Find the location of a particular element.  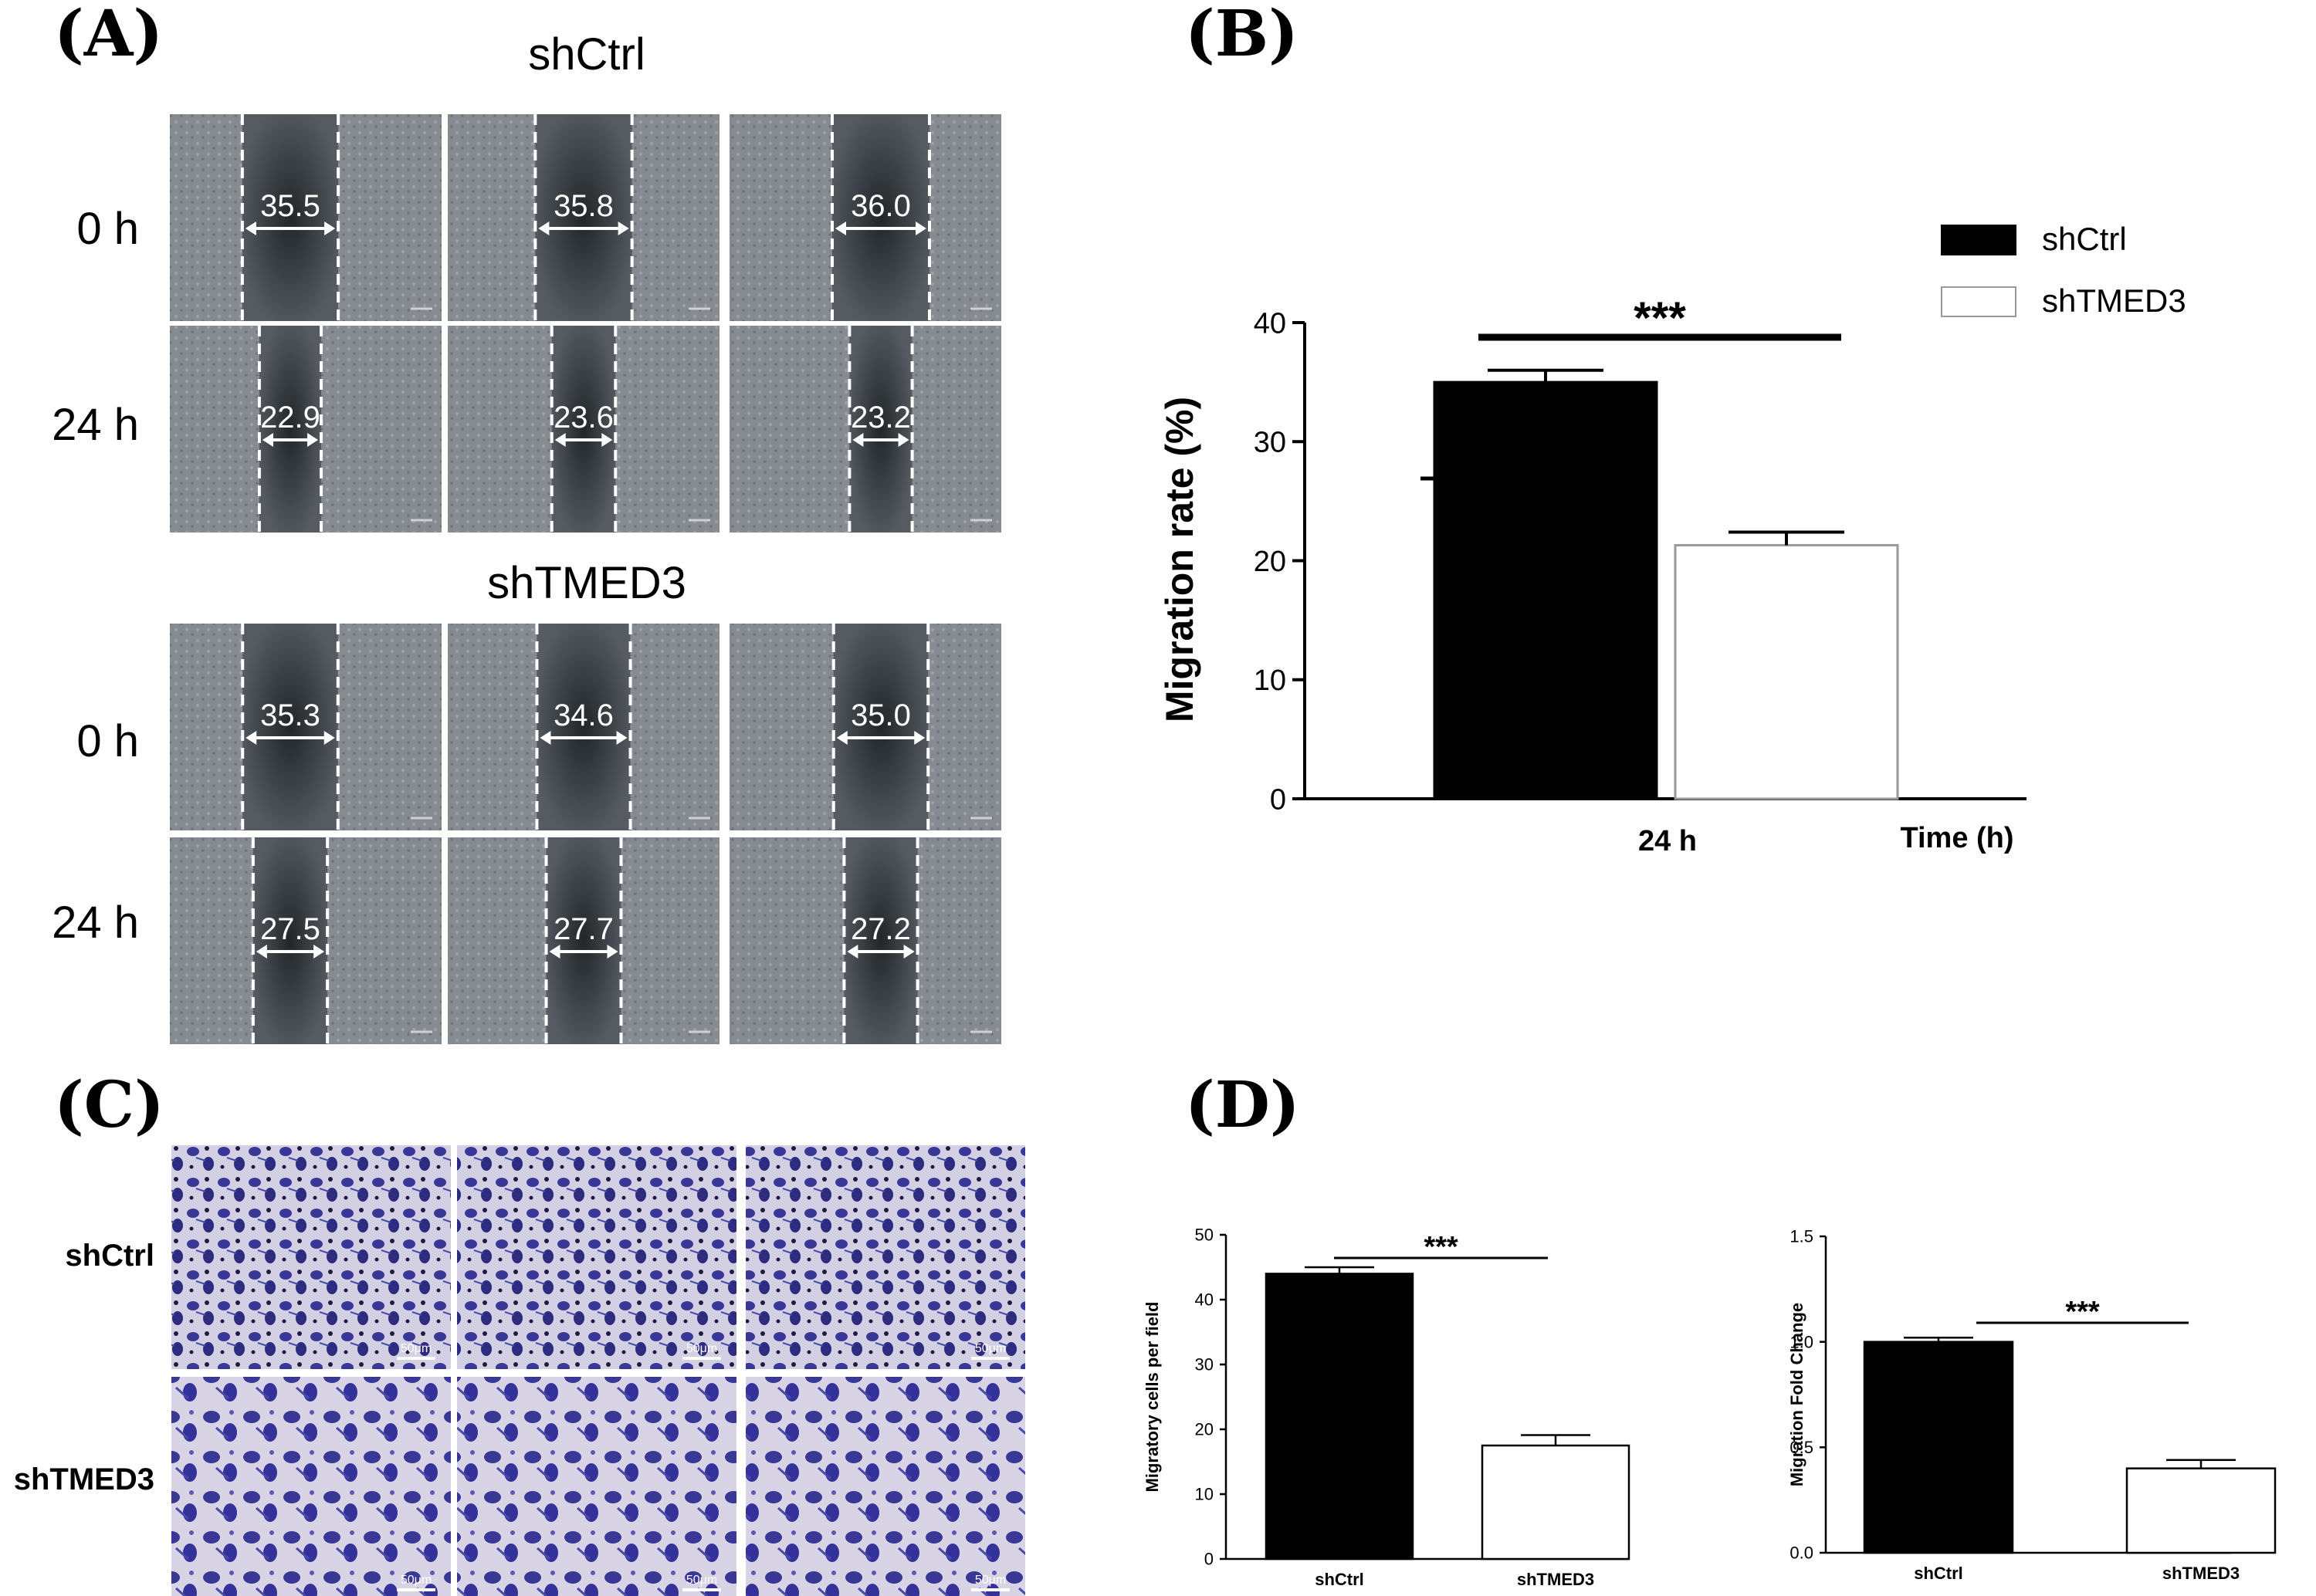

panel-c-row-label: shTMED3 is located at coordinates (84, 1479).